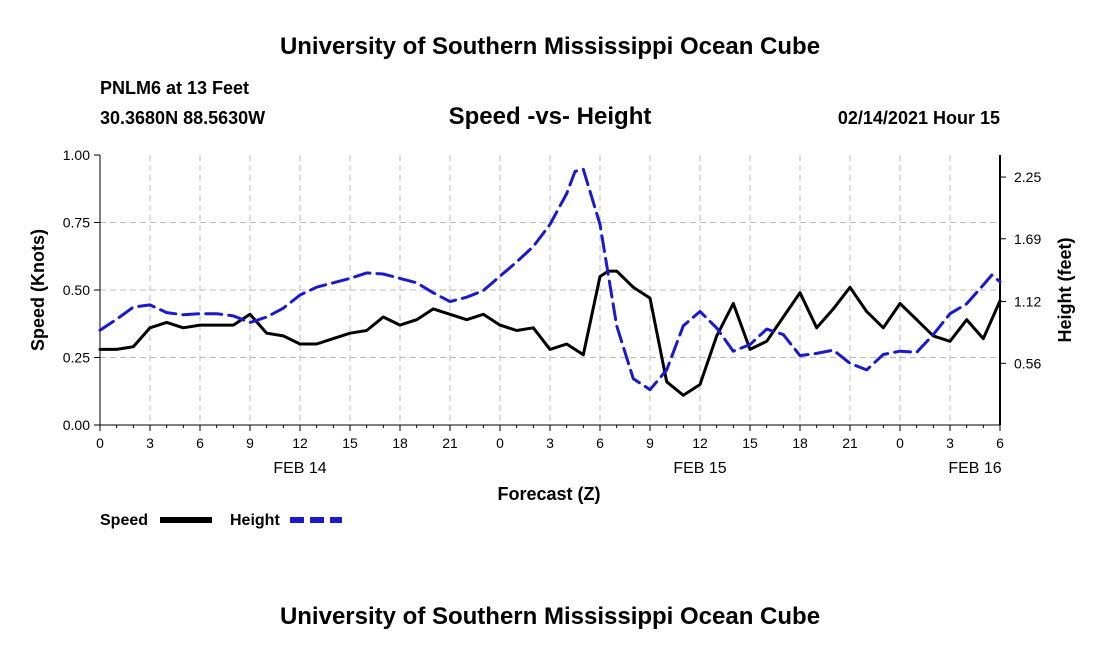 Image resolution: width=1100 pixels, height=650 pixels. I want to click on y-left-tick-label: 0.75, so click(76, 223).